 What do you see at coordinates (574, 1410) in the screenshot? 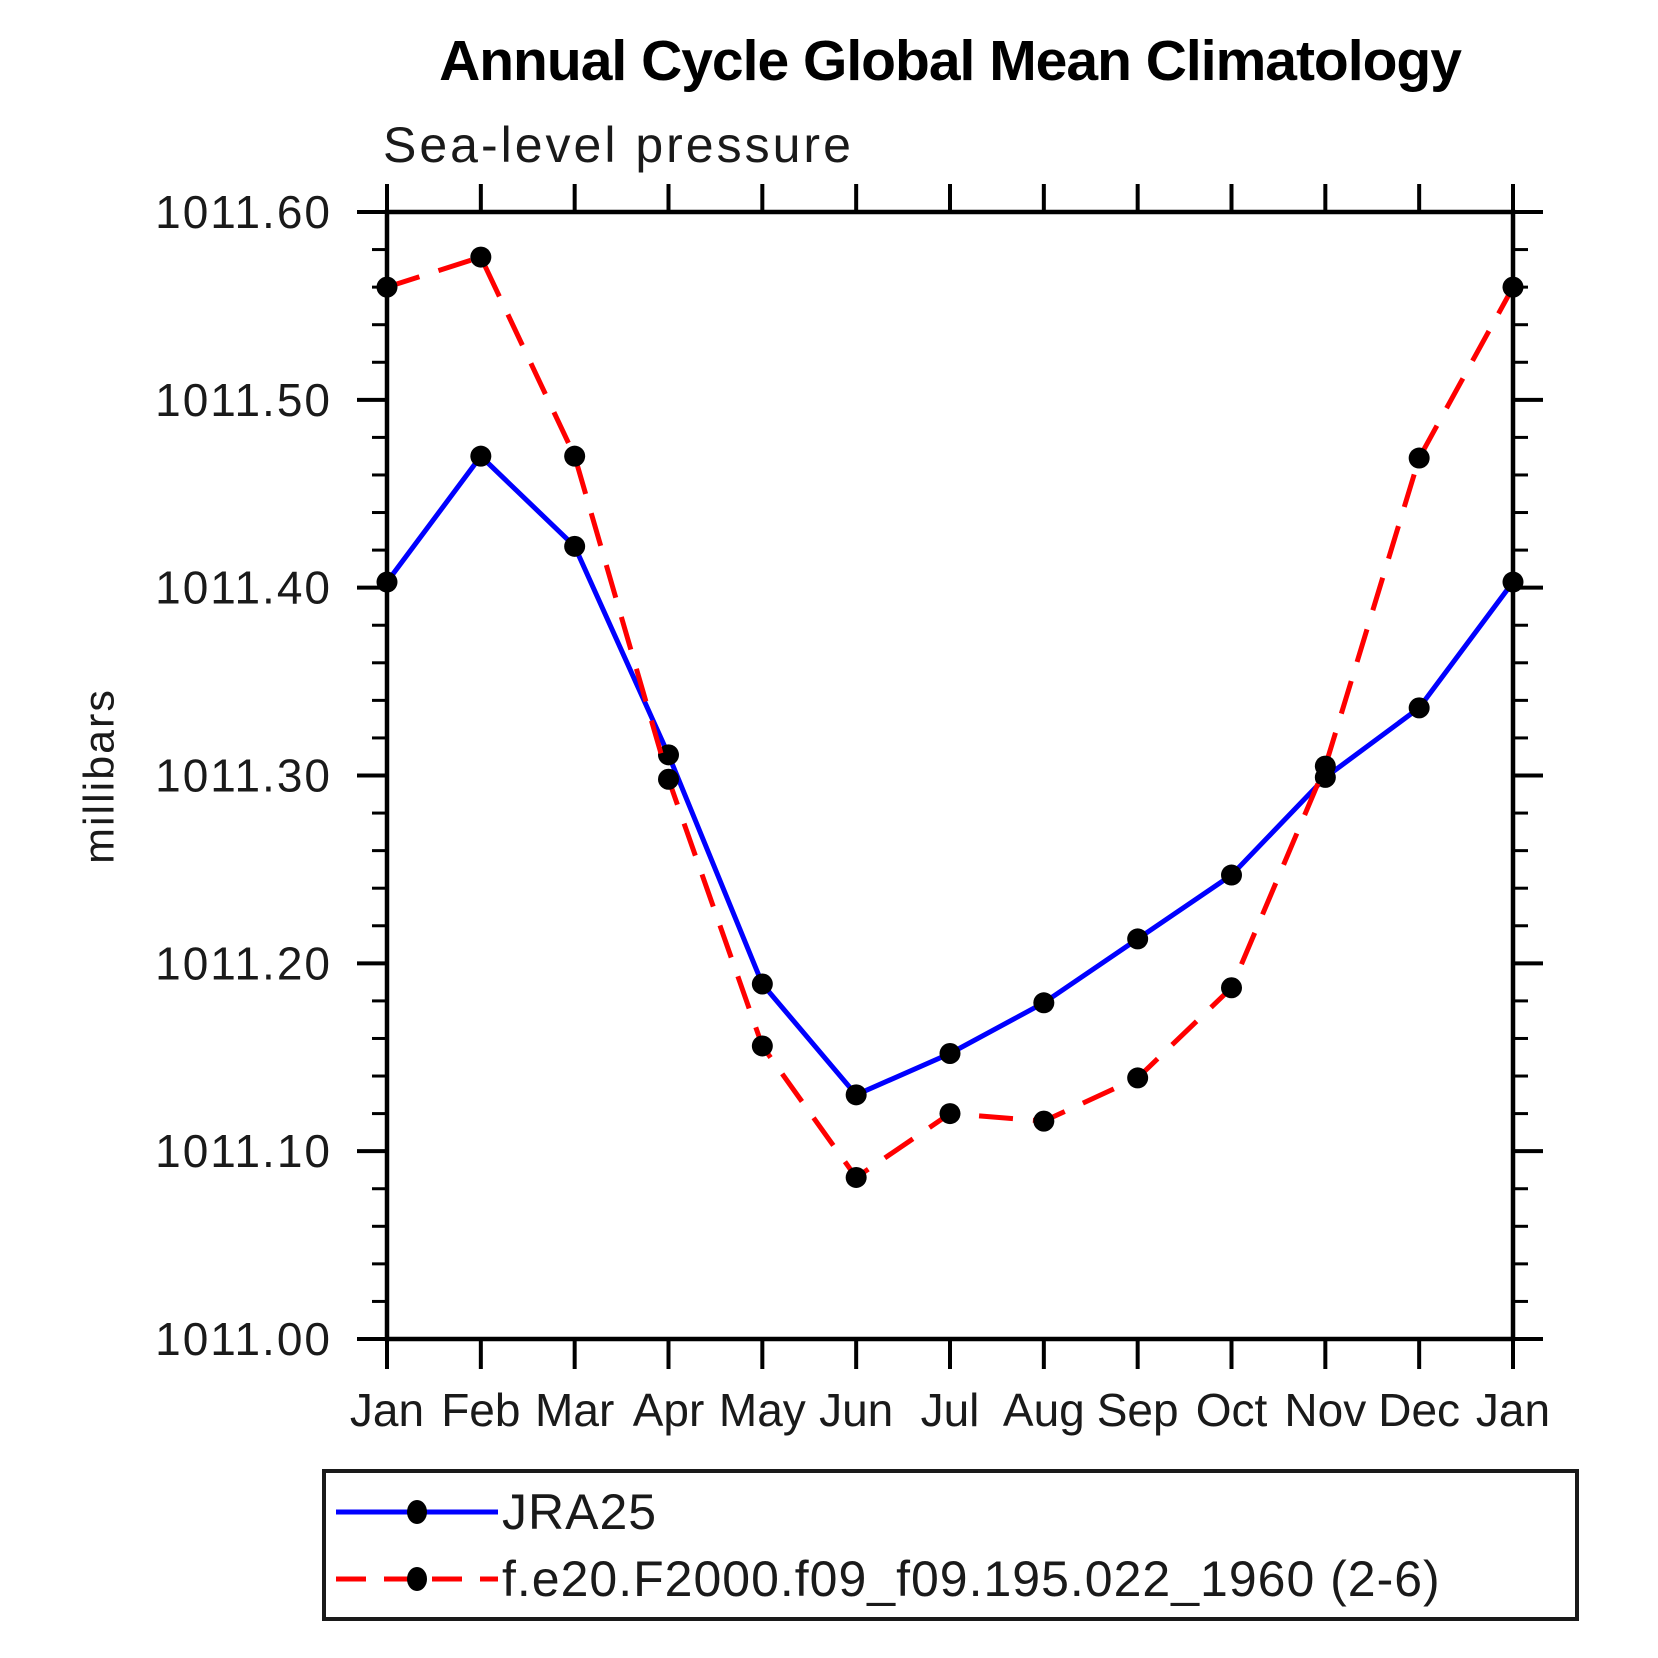
I see `x-tick-label: Mar` at bounding box center [574, 1410].